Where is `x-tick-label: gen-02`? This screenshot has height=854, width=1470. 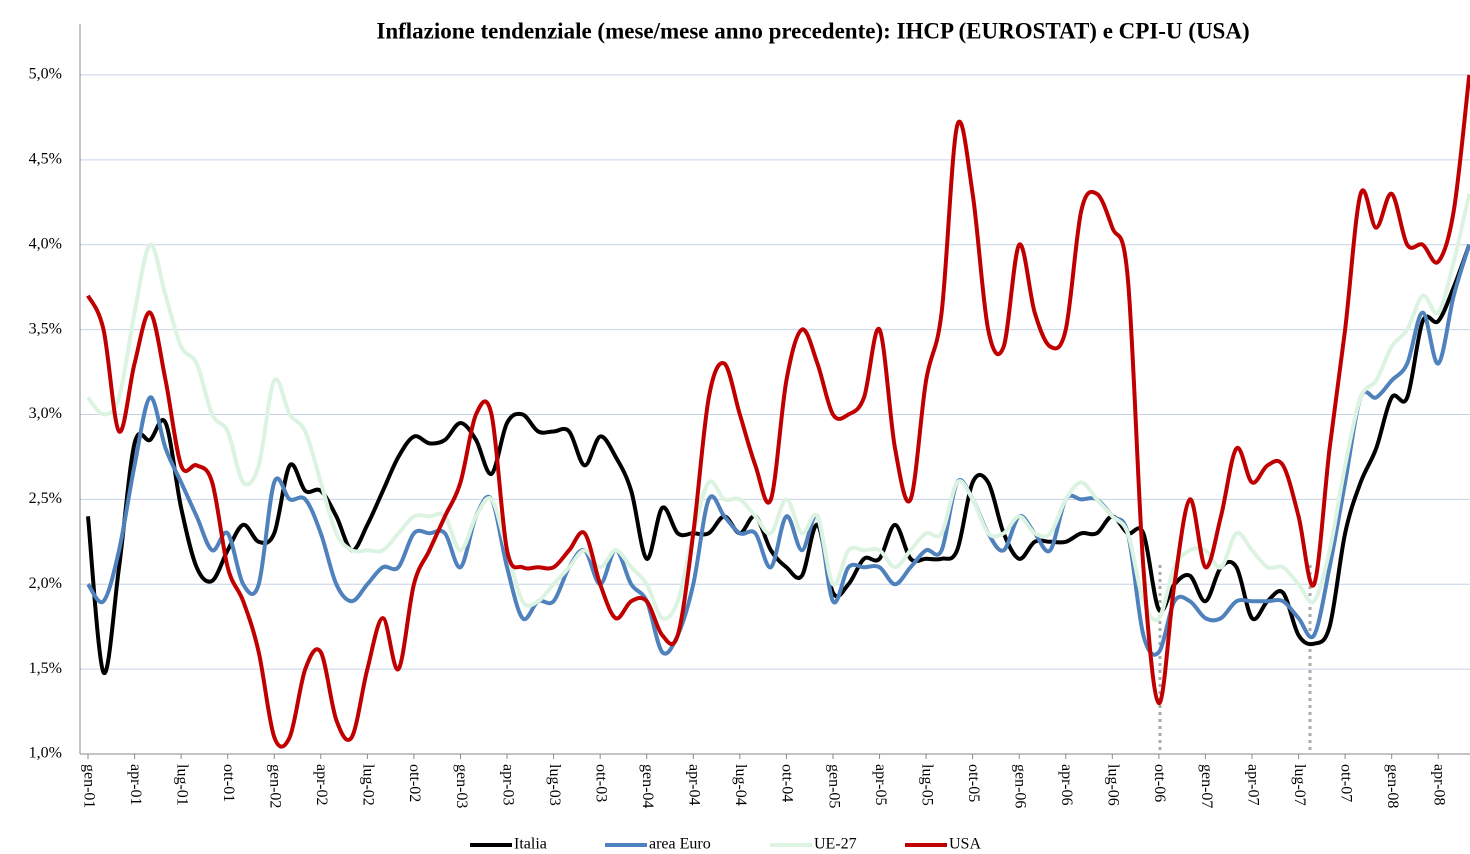
x-tick-label: gen-02 is located at coordinates (275, 786).